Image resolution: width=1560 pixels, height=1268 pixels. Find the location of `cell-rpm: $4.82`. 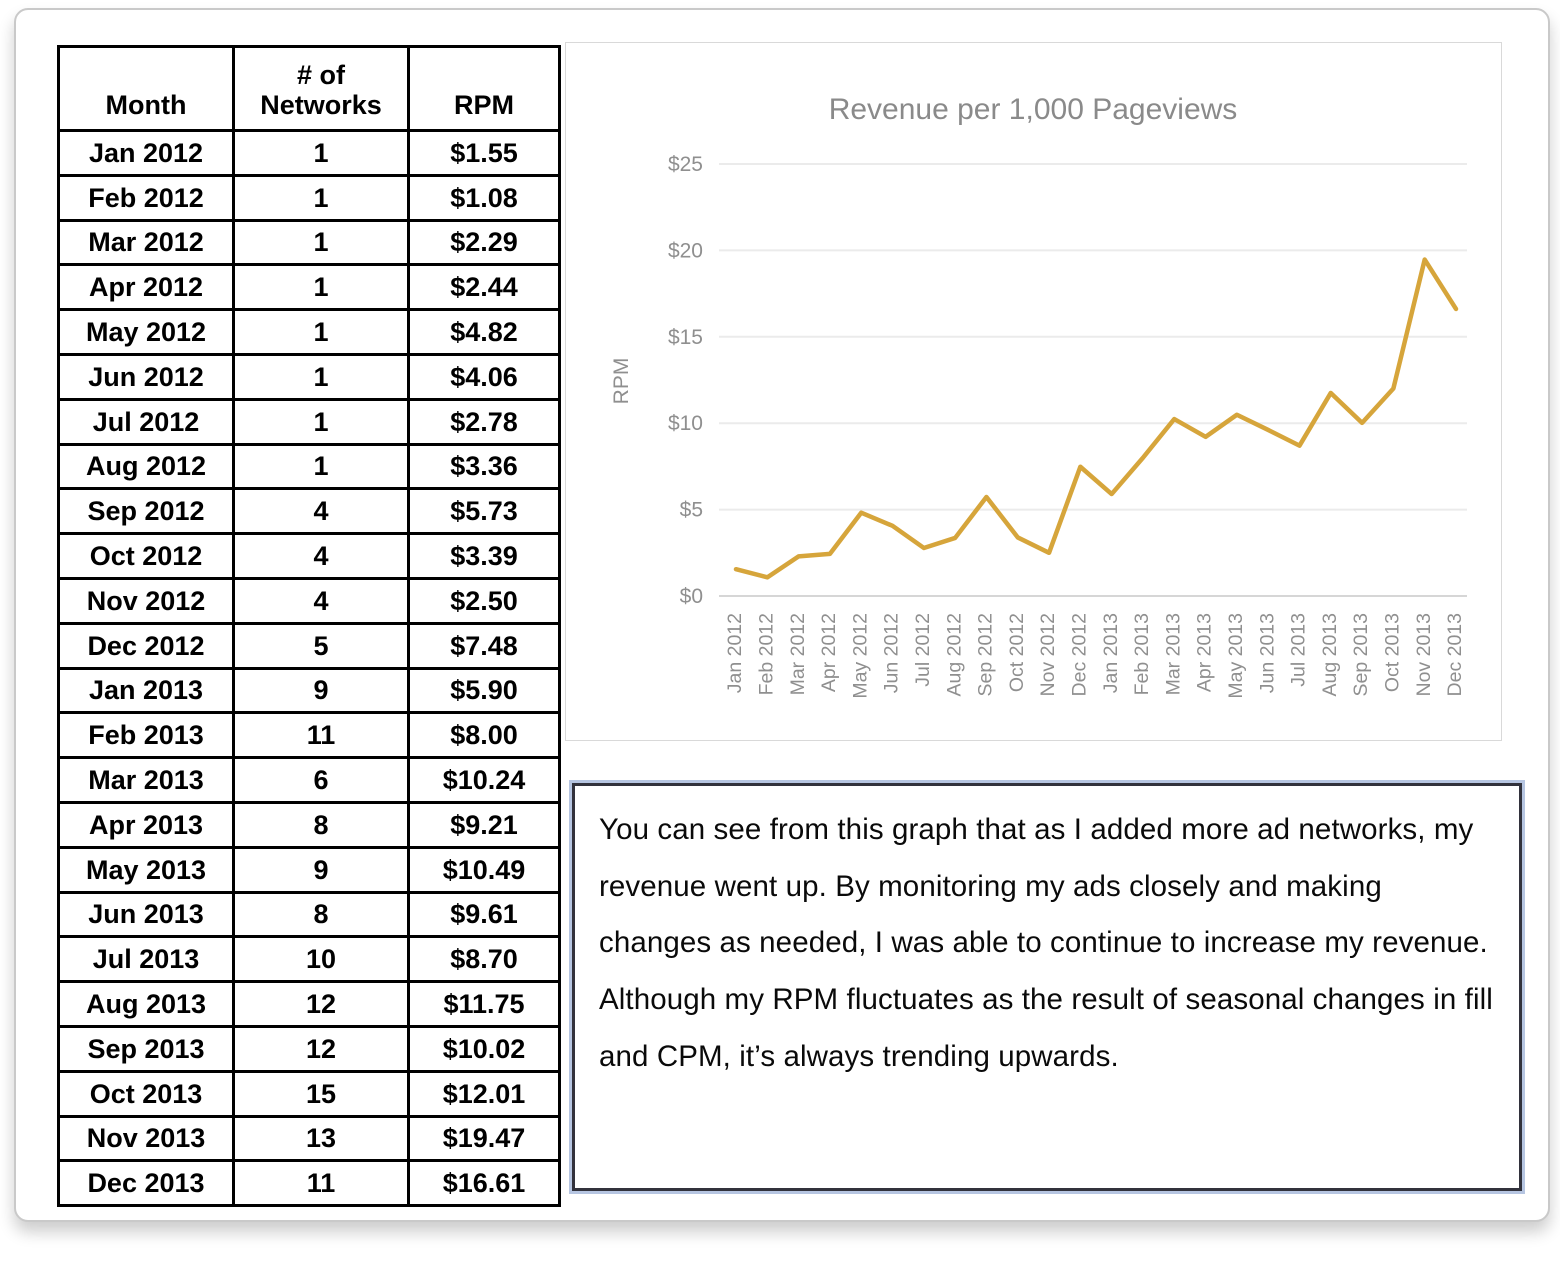

cell-rpm: $4.82 is located at coordinates (484, 332).